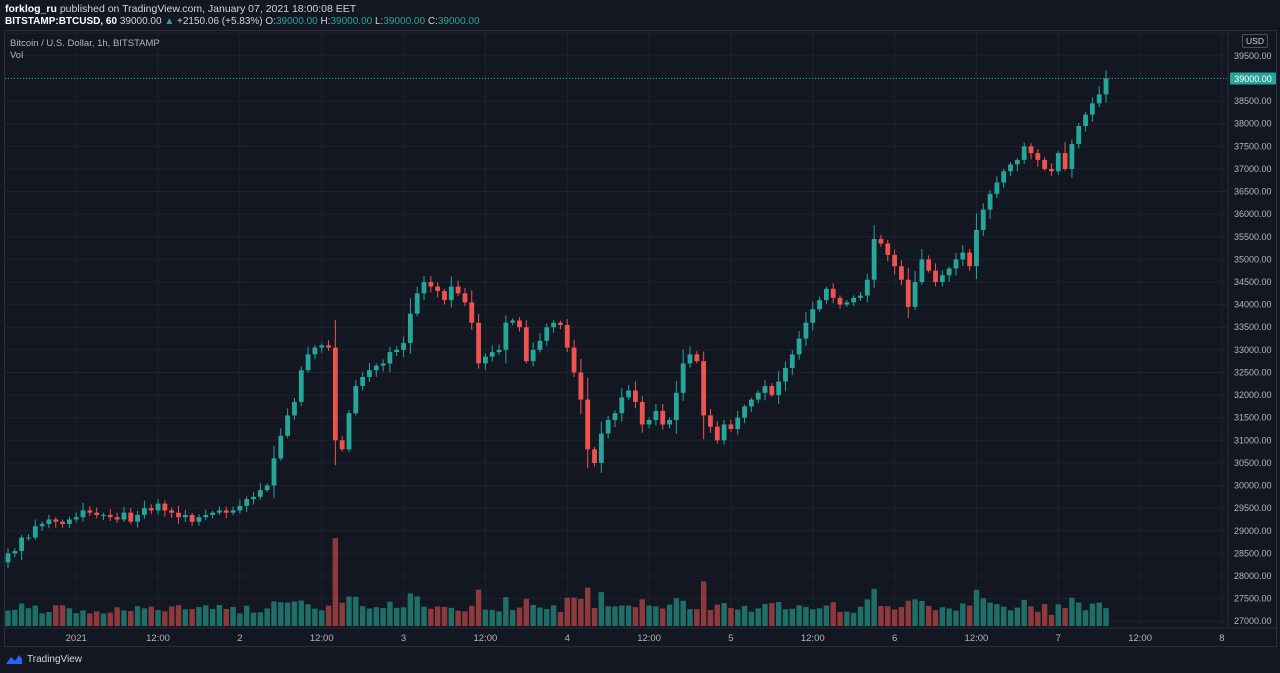  I want to click on up-arrow-icon: ▲, so click(169, 21).